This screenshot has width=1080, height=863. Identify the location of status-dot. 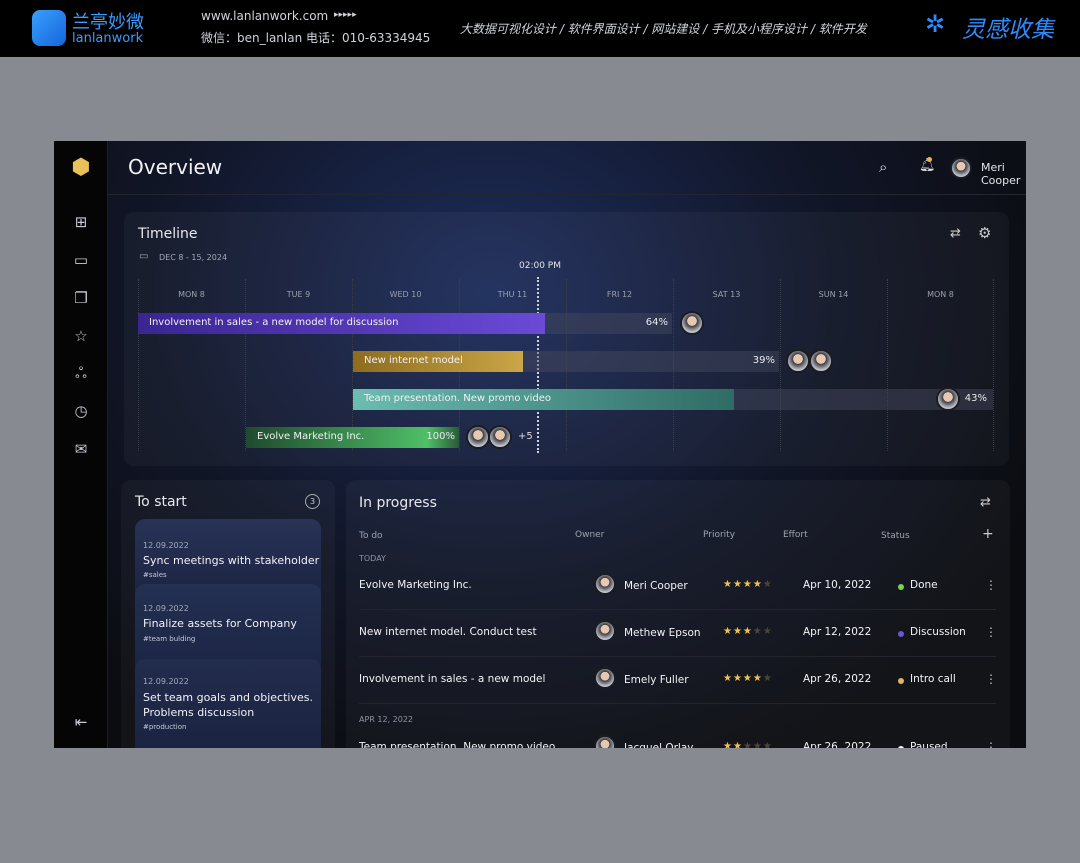
(901, 681).